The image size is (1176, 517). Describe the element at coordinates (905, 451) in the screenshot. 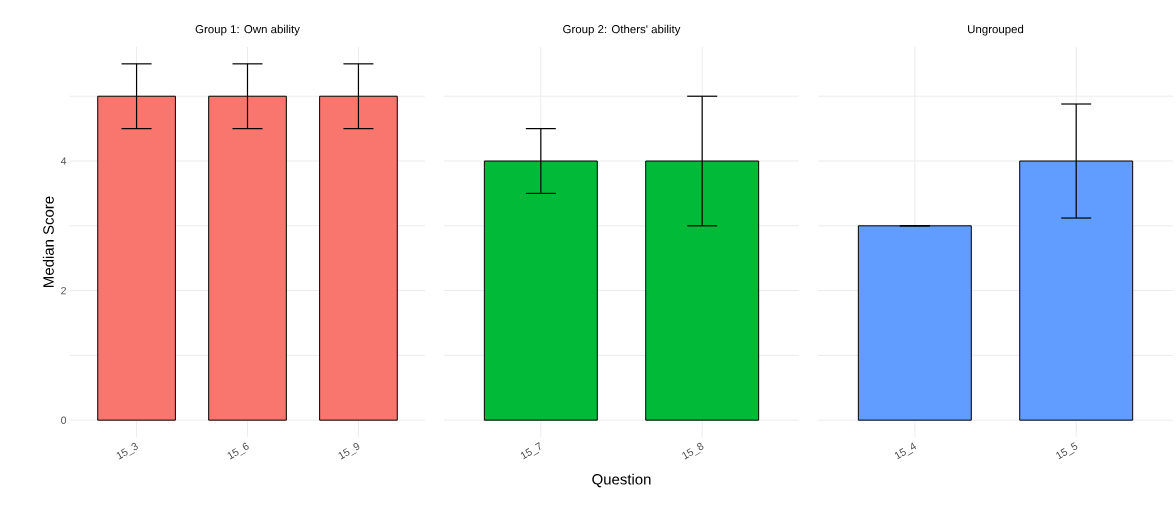

I see `x-tick-label: 15_4` at that location.